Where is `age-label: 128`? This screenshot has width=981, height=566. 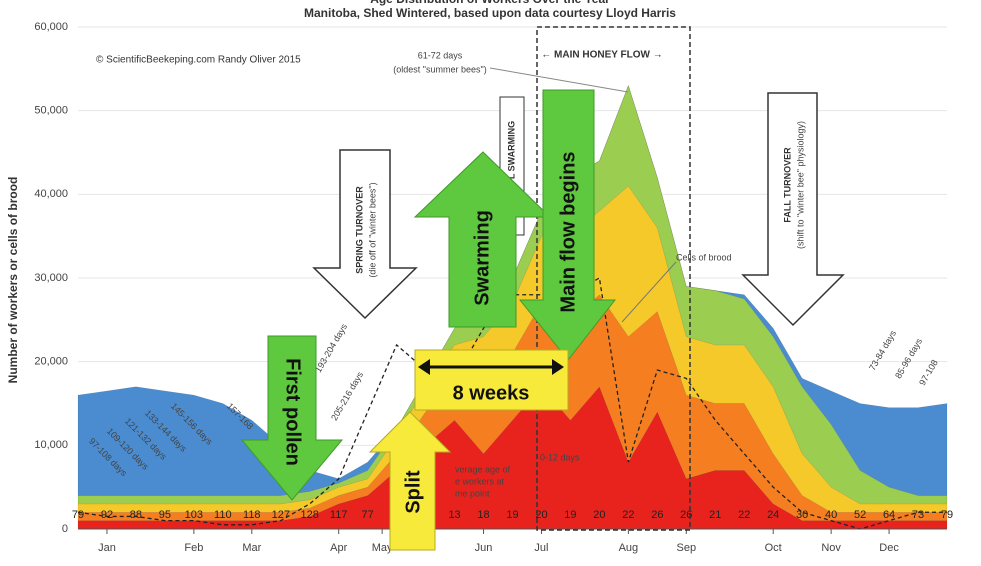
age-label: 128 is located at coordinates (310, 515).